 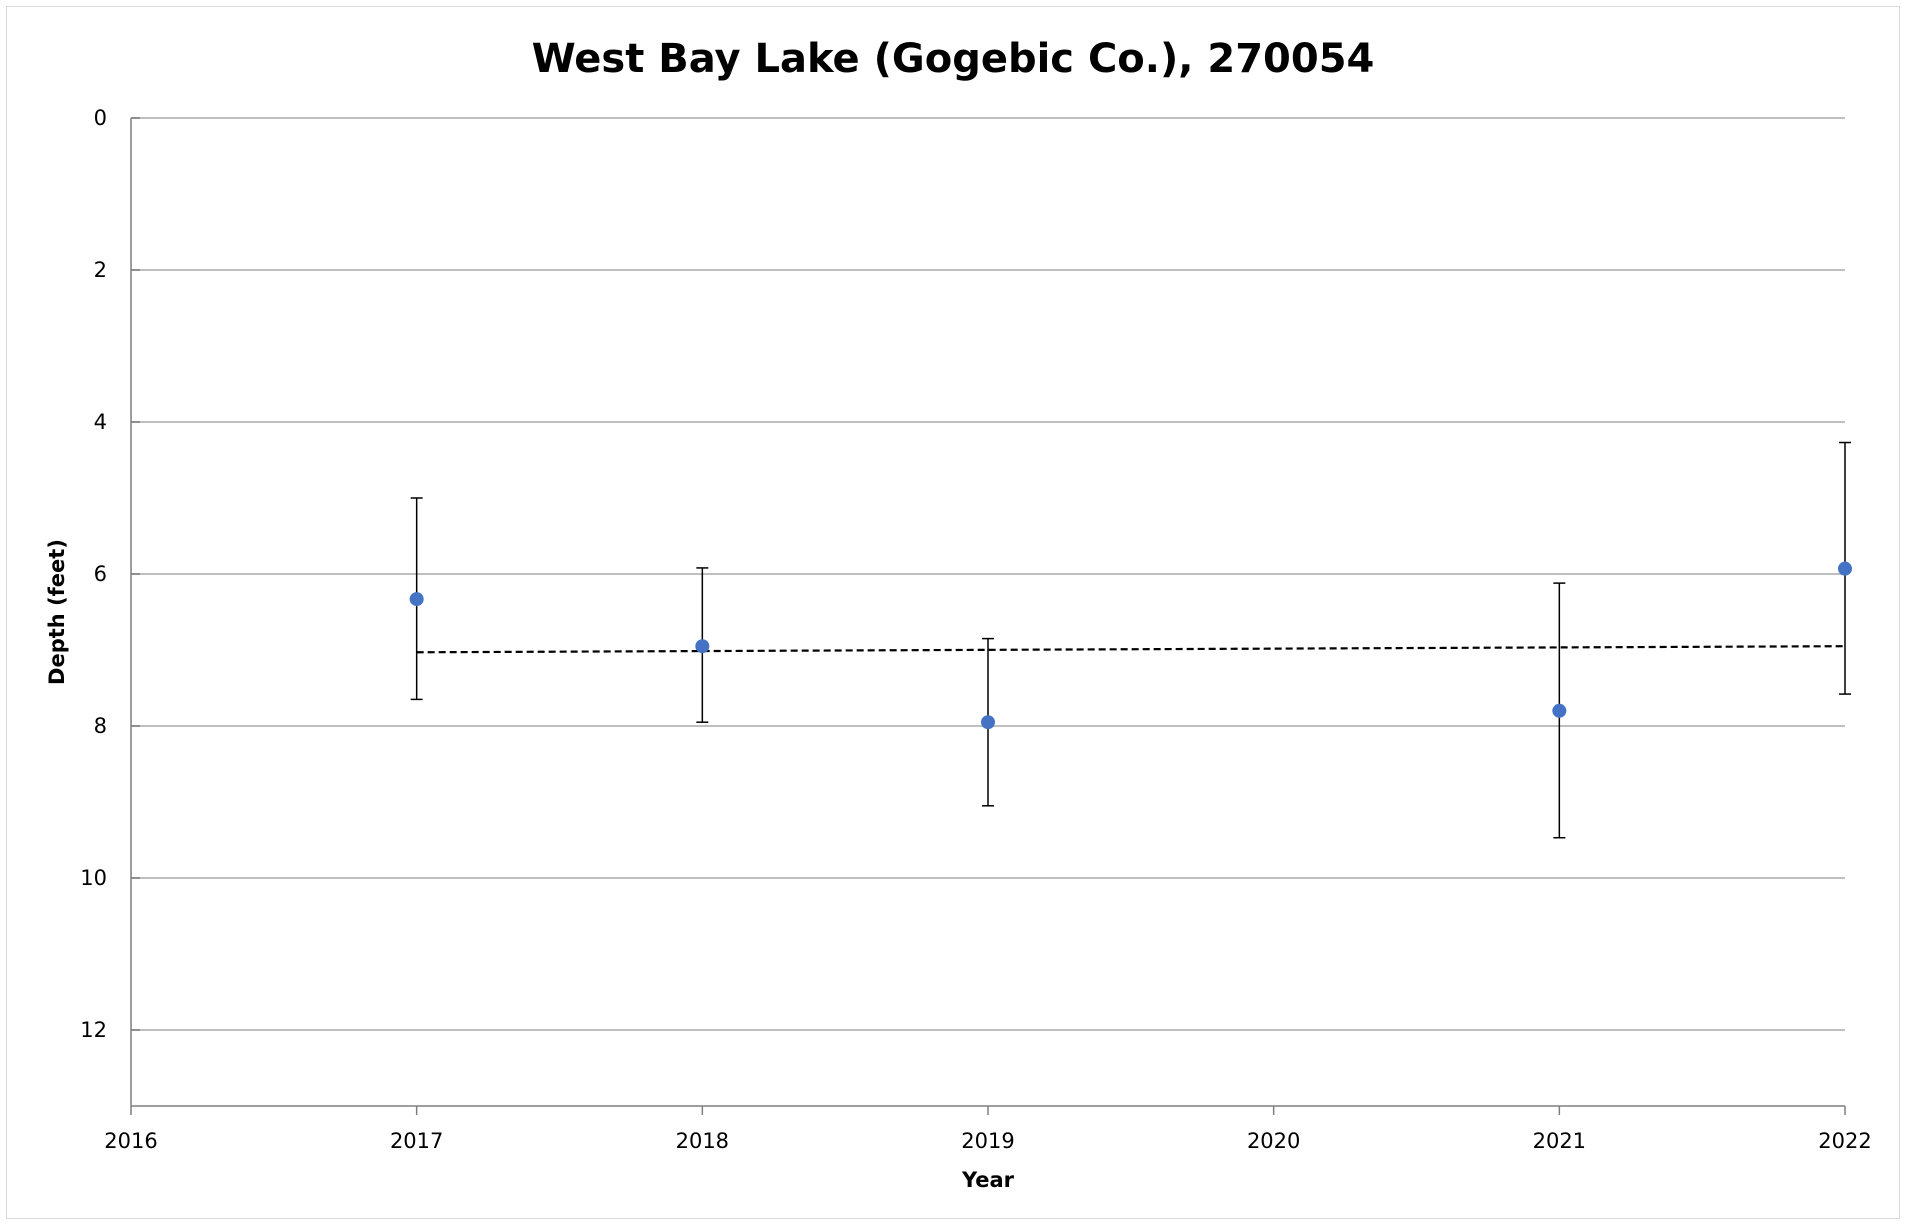 I want to click on data-points, so click(x=1130, y=645).